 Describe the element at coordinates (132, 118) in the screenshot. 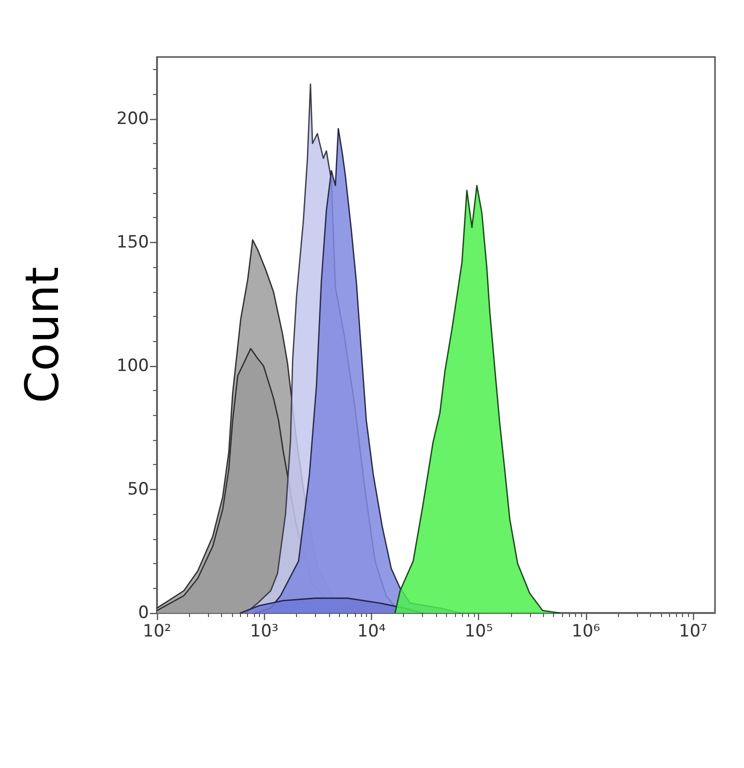

I see `y-tick-label: 200` at that location.